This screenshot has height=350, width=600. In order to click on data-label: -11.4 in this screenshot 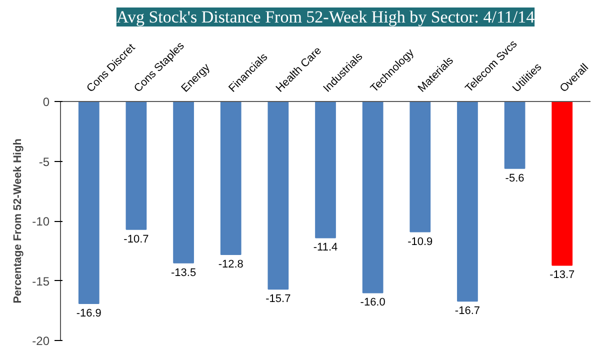, I will do `click(325, 248)`.